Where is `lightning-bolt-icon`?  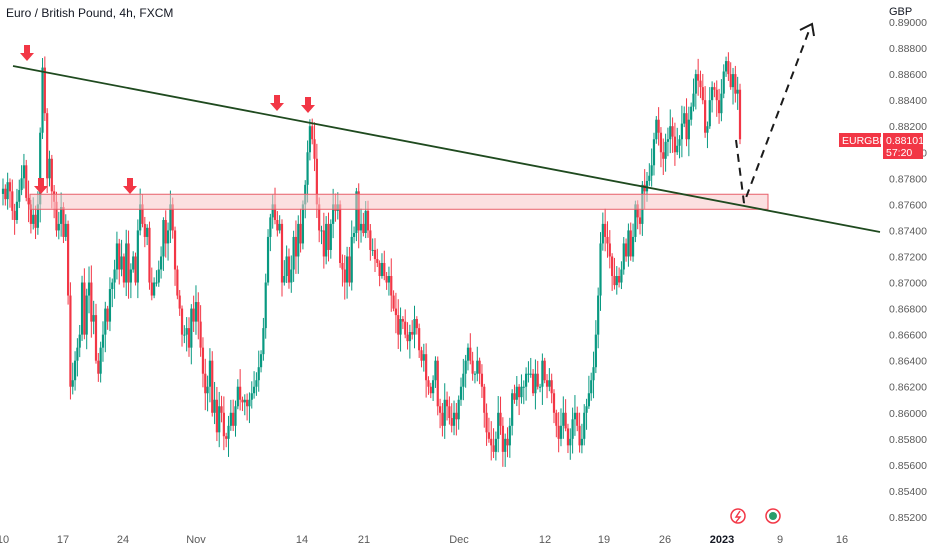
lightning-bolt-icon is located at coordinates (738, 516).